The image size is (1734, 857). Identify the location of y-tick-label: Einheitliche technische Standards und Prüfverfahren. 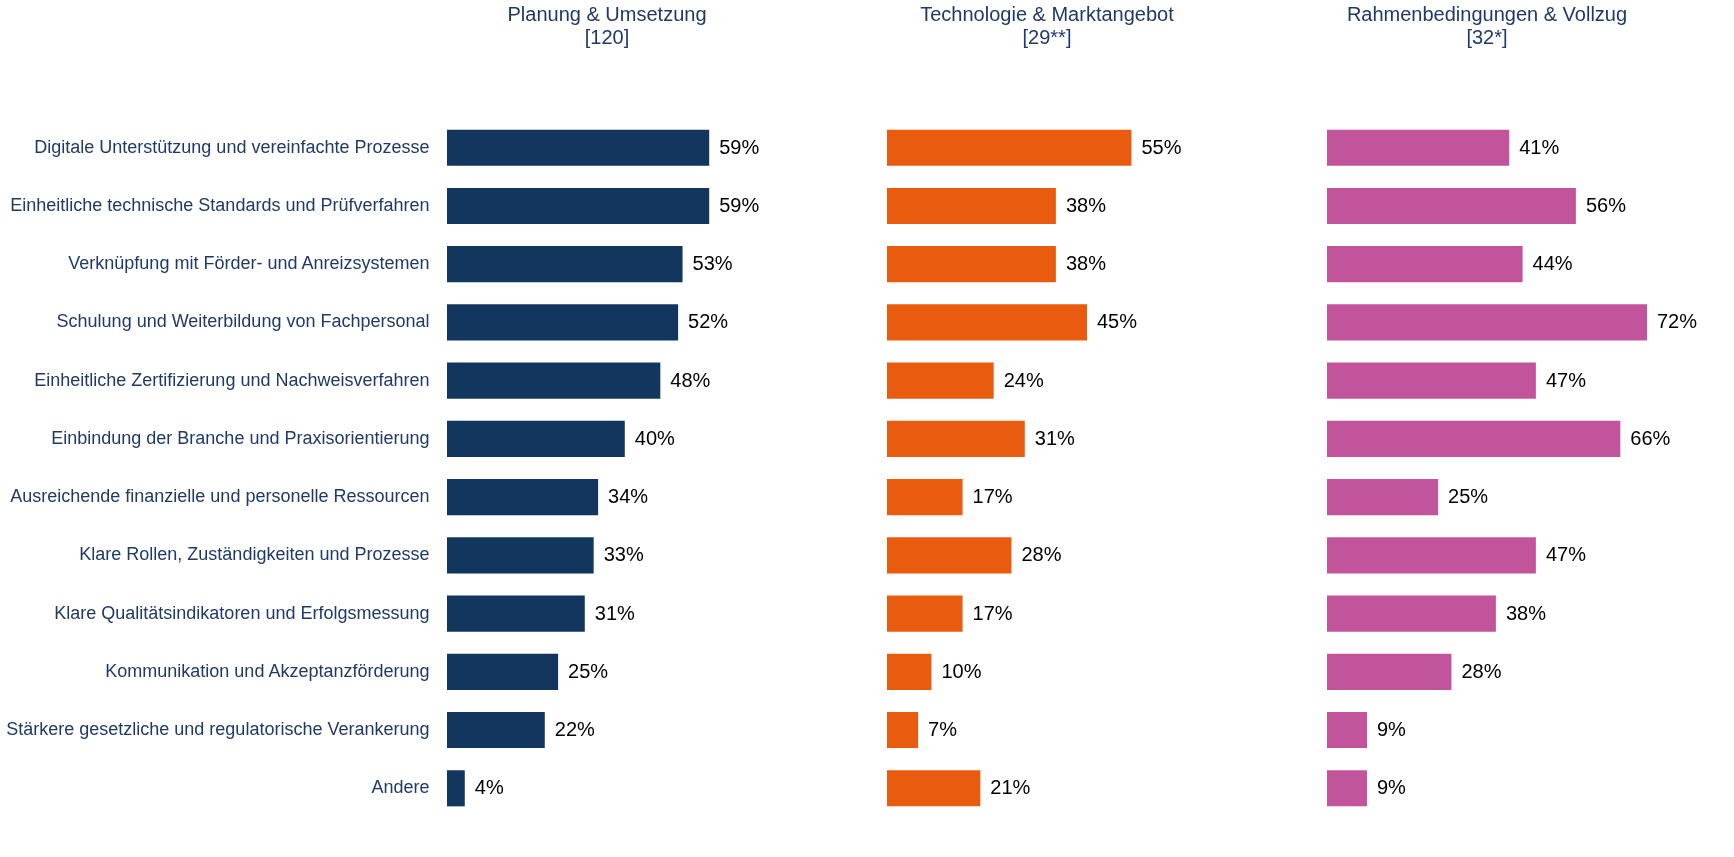
(220, 204).